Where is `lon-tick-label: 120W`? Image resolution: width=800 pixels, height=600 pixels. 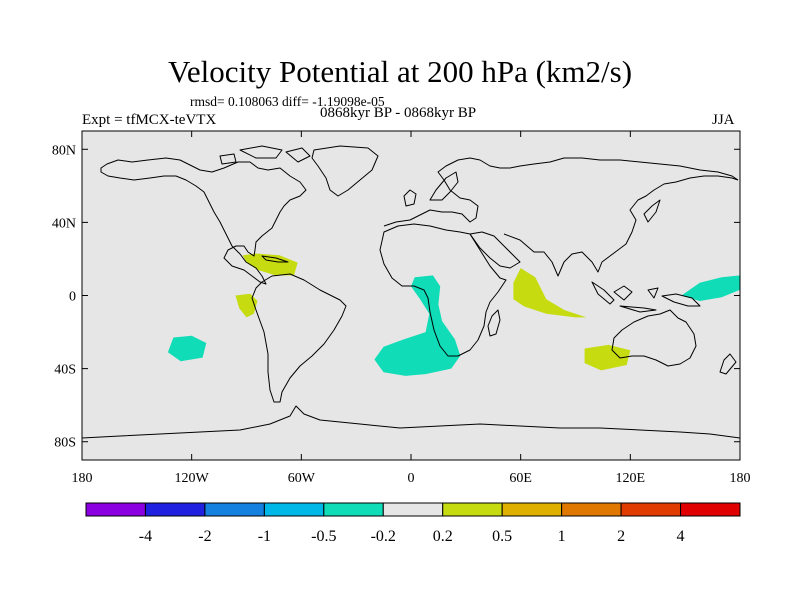
lon-tick-label: 120W is located at coordinates (192, 478).